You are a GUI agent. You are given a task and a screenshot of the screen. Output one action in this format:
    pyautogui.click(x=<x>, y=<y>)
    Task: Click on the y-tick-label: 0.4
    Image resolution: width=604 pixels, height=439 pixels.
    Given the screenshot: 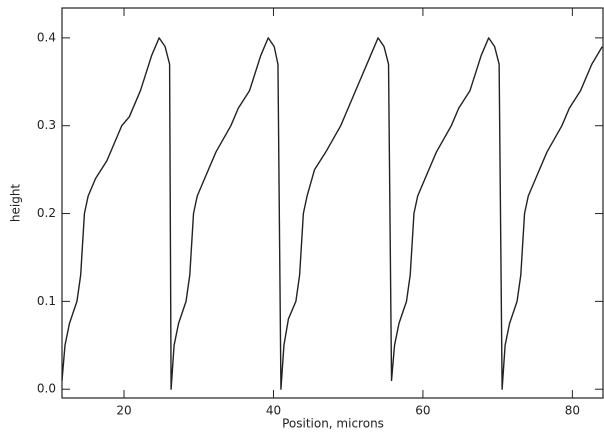 What is the action you would take?
    pyautogui.click(x=46, y=37)
    